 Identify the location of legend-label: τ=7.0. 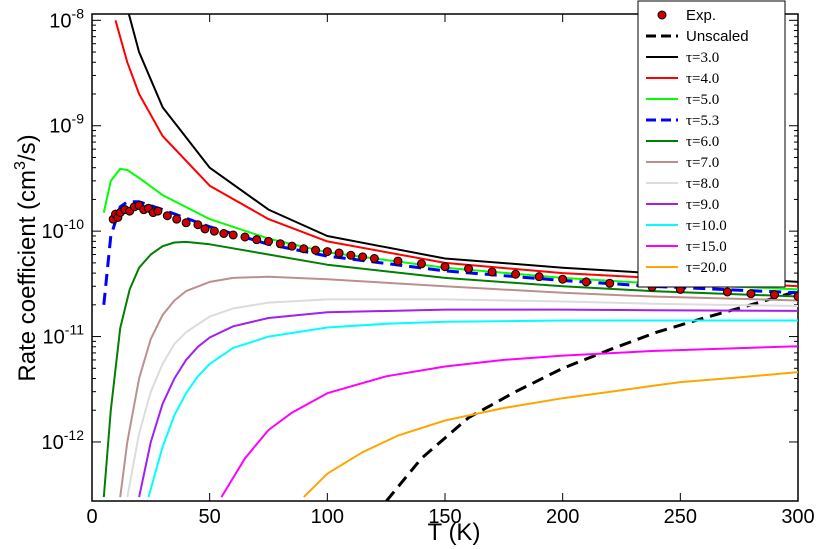
(702, 163).